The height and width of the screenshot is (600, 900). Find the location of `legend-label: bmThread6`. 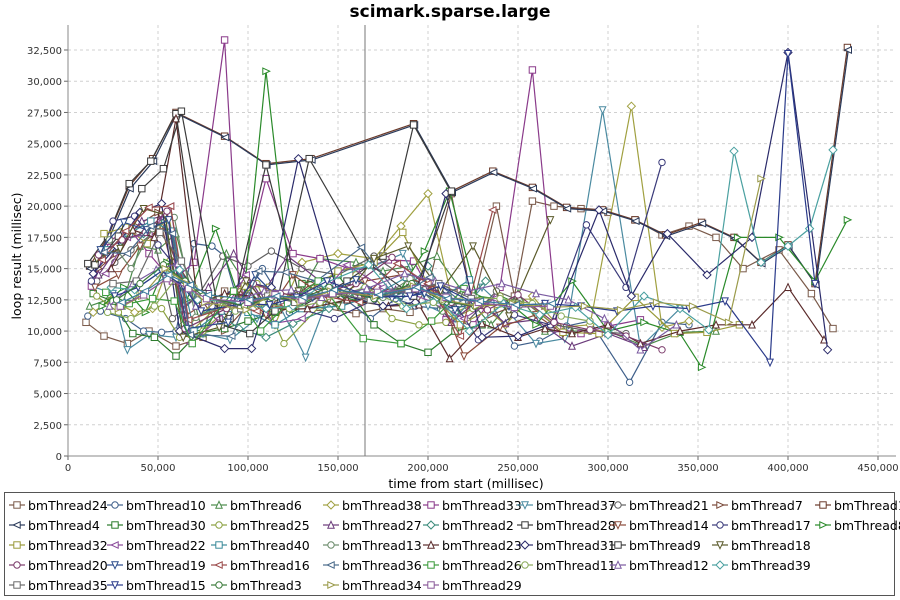

legend-label: bmThread6 is located at coordinates (266, 505).